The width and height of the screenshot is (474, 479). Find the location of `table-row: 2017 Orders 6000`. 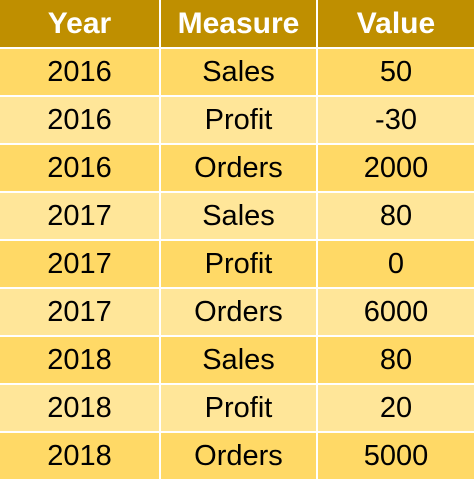

table-row: 2017 Orders 6000 is located at coordinates (237, 312).